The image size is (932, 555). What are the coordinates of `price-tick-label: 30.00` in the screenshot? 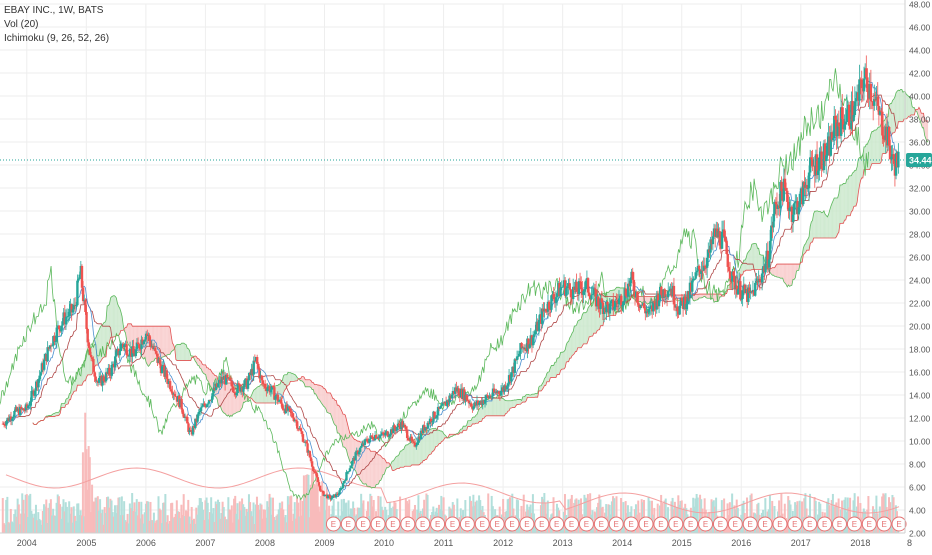 It's located at (920, 212).